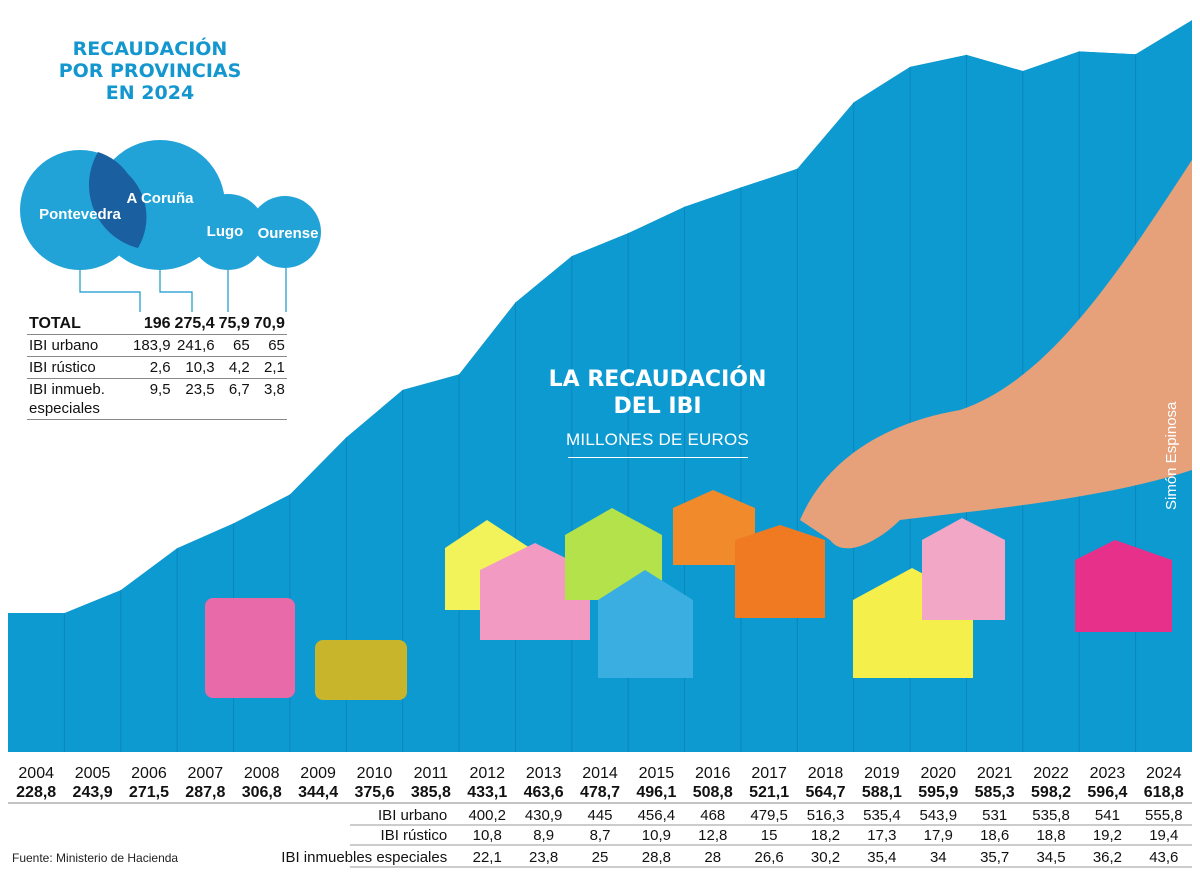  I want to click on breakdown-value: 555,8, so click(1164, 815).